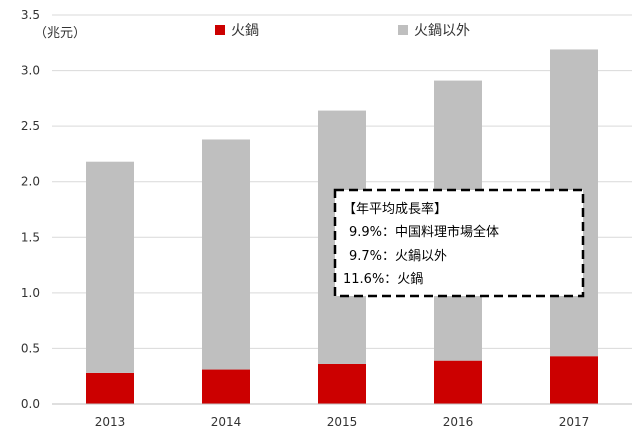  Describe the element at coordinates (442, 31) in the screenshot. I see `legend-label: 火鍋以外` at that location.